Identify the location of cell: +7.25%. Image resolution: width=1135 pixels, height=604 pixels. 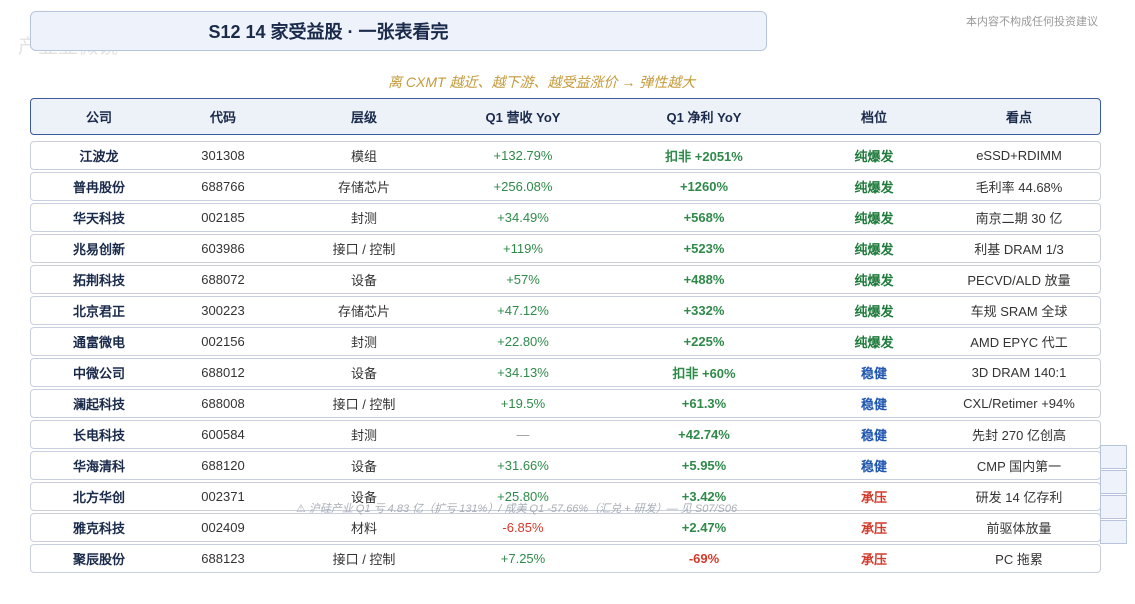
(523, 558).